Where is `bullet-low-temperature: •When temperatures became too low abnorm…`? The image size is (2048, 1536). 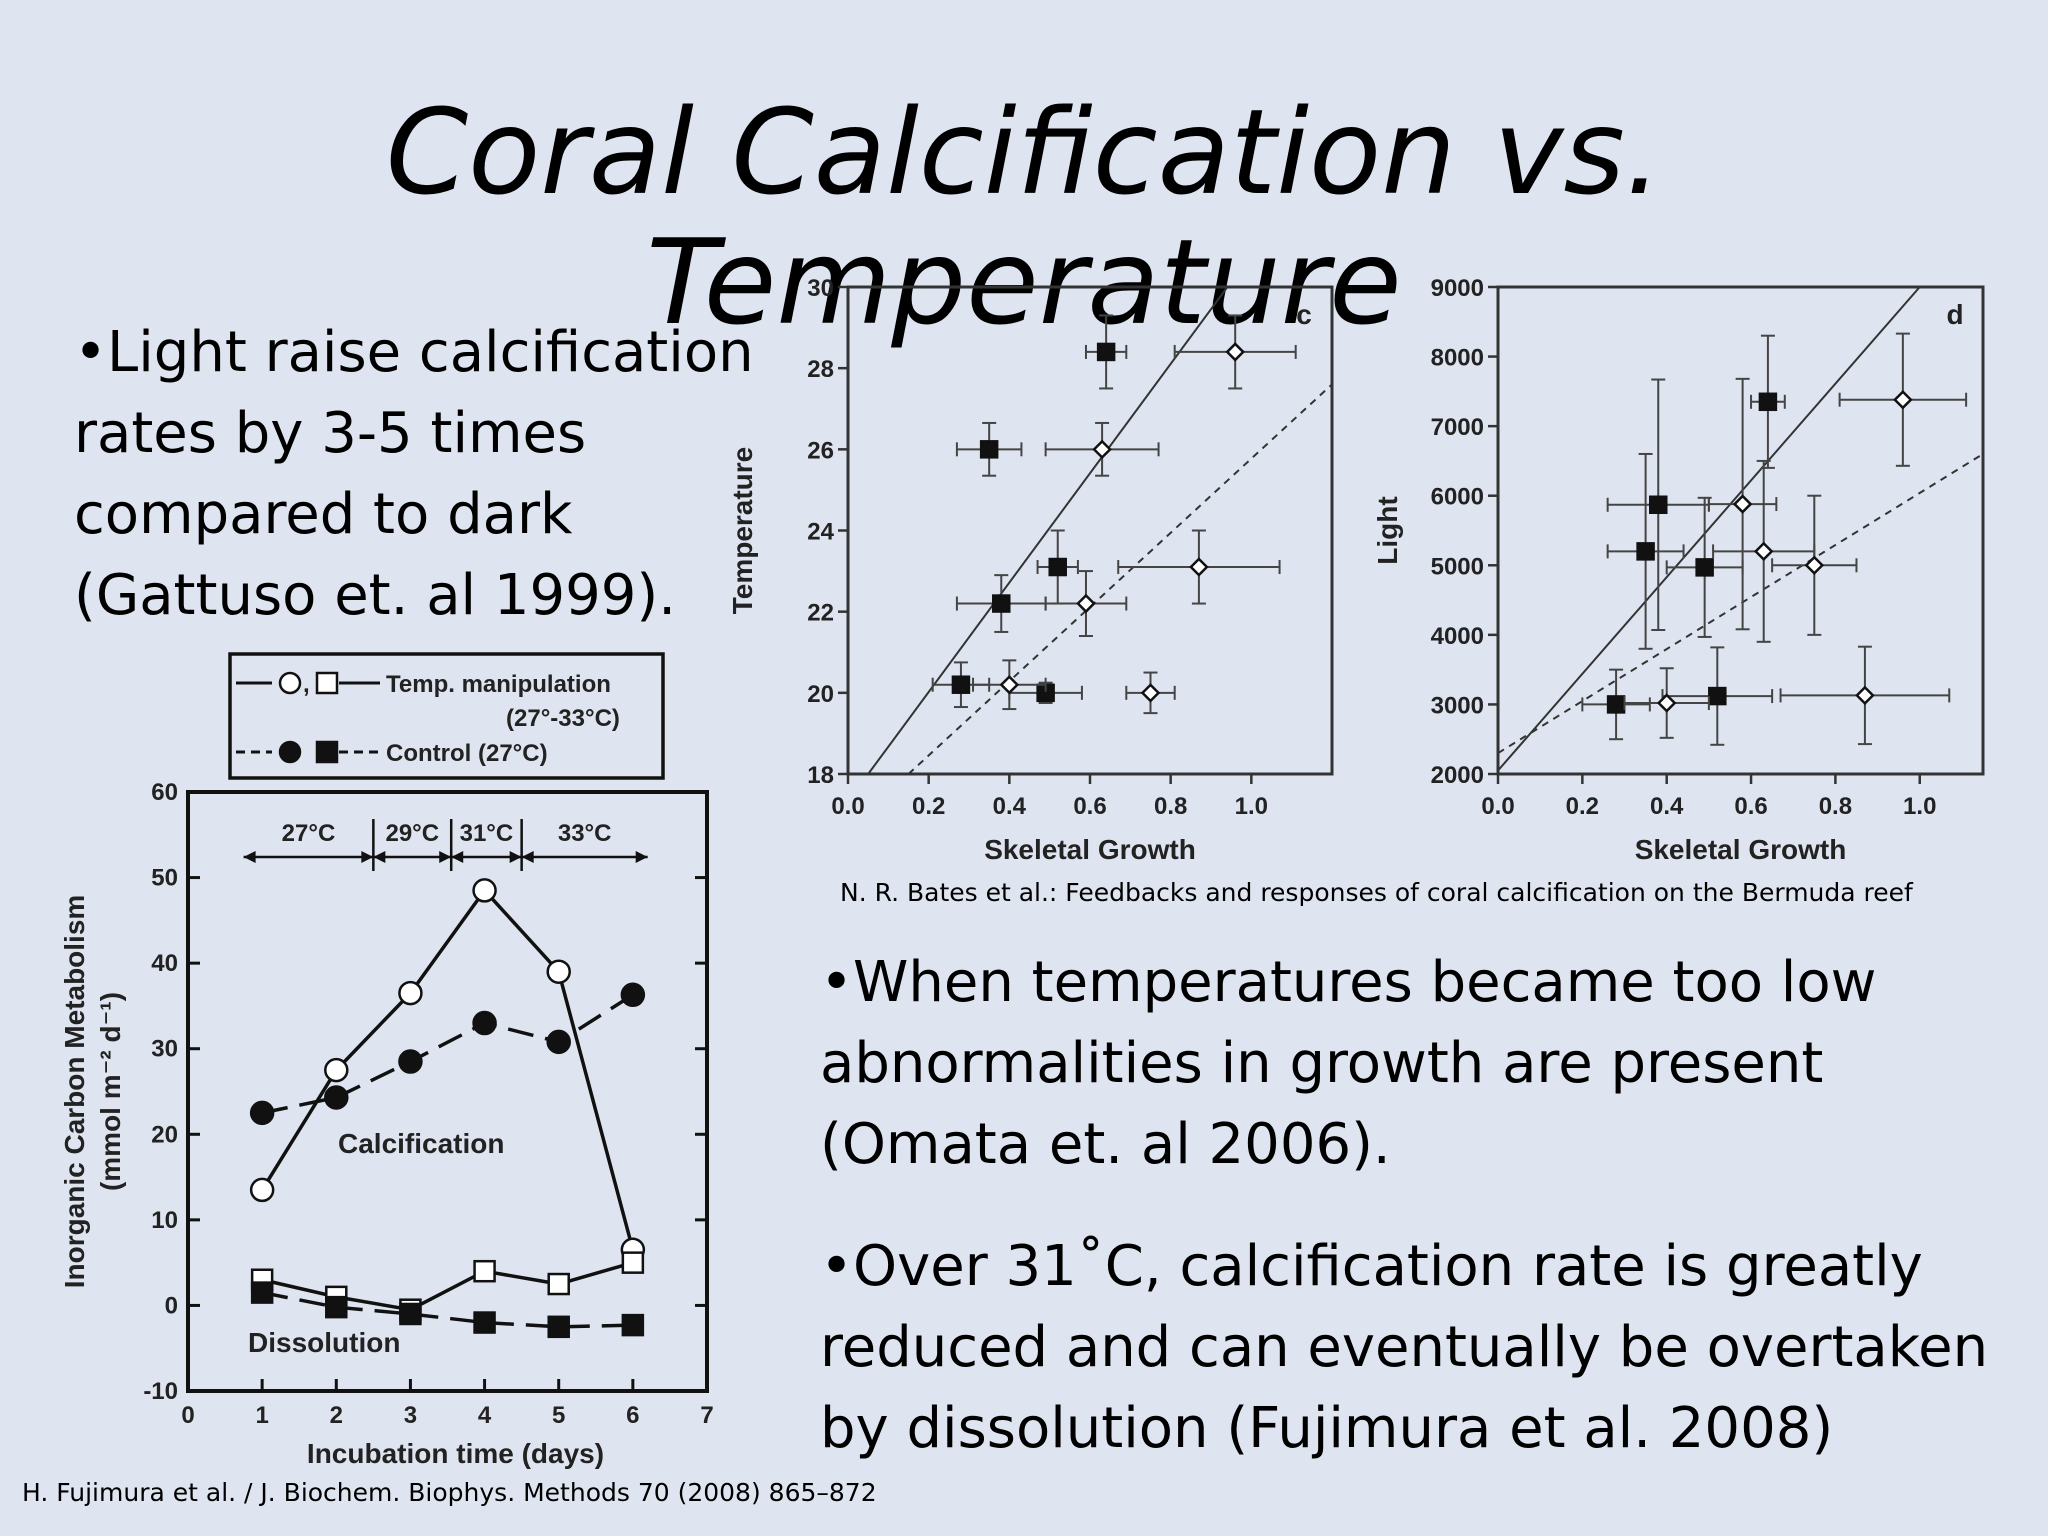 bullet-low-temperature: •When temperatures became too low abnorm… is located at coordinates (1348, 1063).